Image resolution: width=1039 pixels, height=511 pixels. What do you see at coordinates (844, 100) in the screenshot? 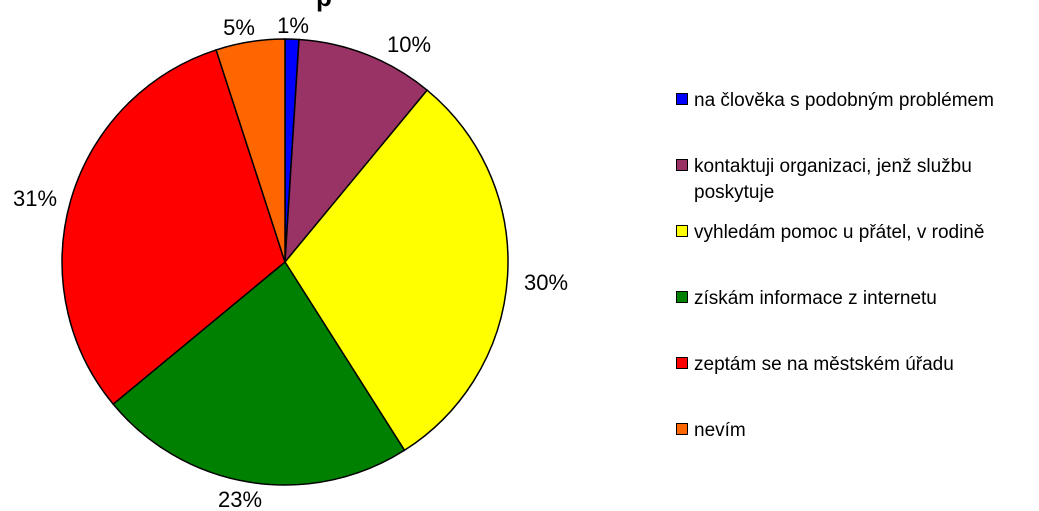
I see `legend-label: na člověka s podobným problémem` at bounding box center [844, 100].